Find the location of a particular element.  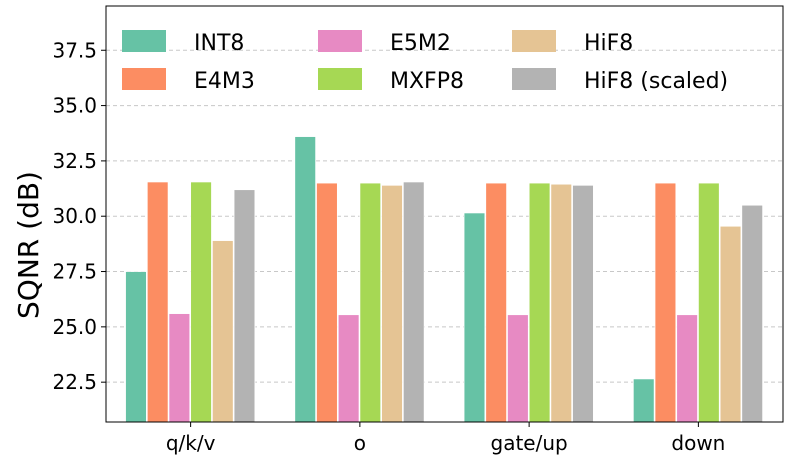

bar-e4m3-gate-up is located at coordinates (496, 302).